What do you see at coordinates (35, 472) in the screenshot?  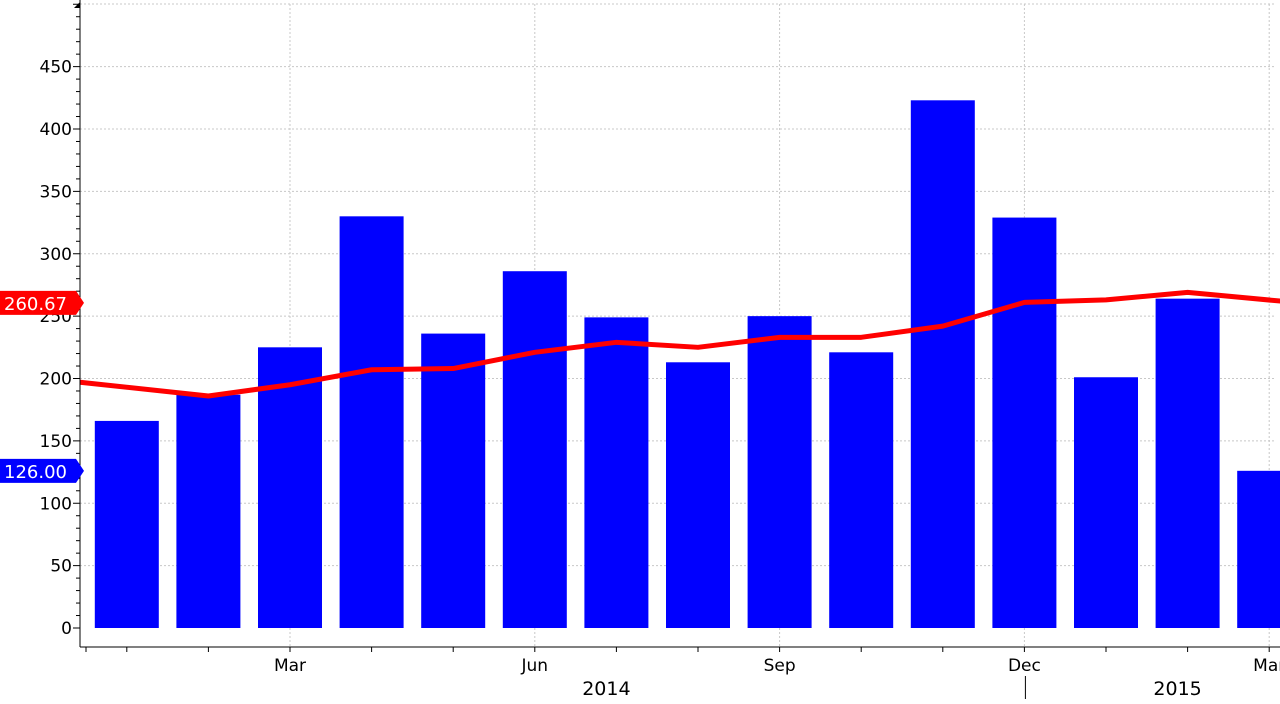 I see `value-flag-label: 126.00` at bounding box center [35, 472].